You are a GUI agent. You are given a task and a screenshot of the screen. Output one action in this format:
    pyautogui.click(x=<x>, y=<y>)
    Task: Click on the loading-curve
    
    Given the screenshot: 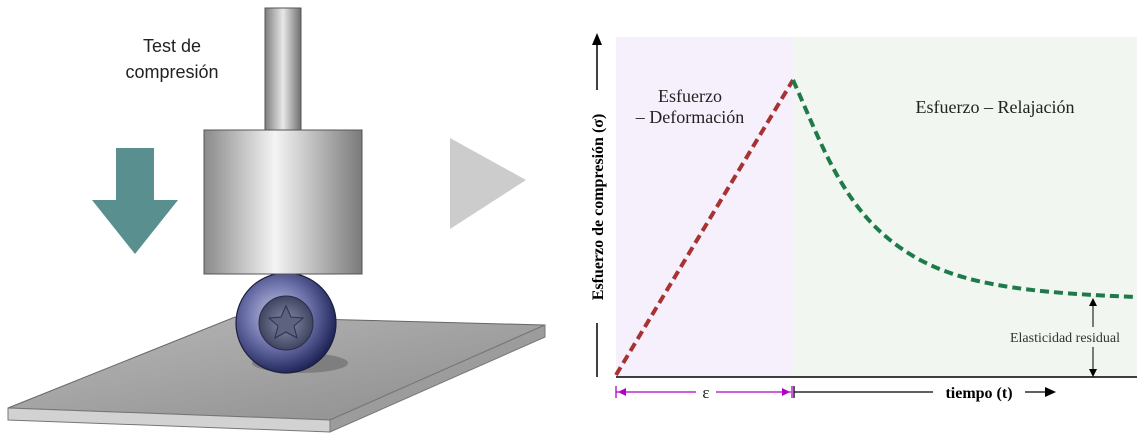 What is the action you would take?
    pyautogui.click(x=704, y=227)
    